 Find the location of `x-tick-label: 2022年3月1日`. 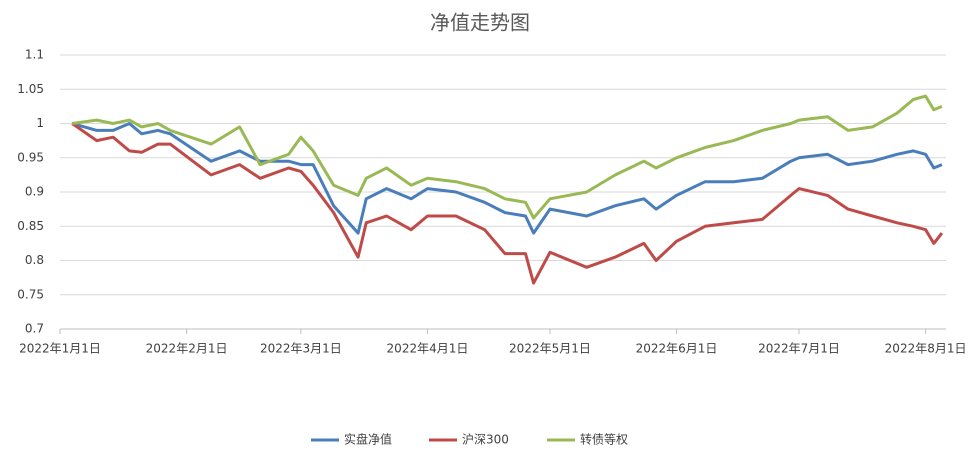

x-tick-label: 2022年3月1日 is located at coordinates (301, 349).